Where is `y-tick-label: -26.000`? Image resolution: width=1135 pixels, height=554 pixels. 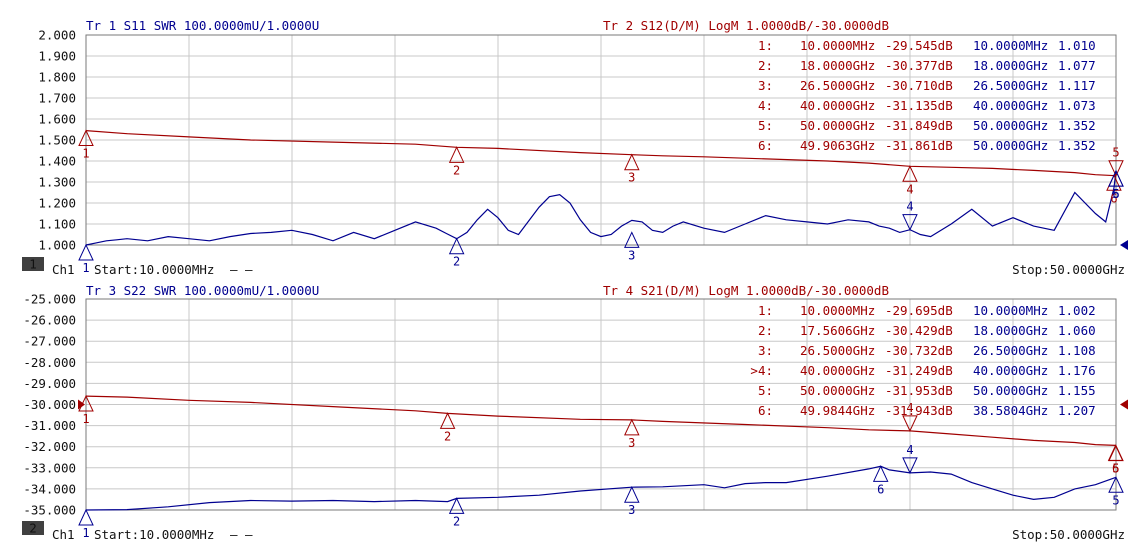 y-tick-label: -26.000 is located at coordinates (49, 320).